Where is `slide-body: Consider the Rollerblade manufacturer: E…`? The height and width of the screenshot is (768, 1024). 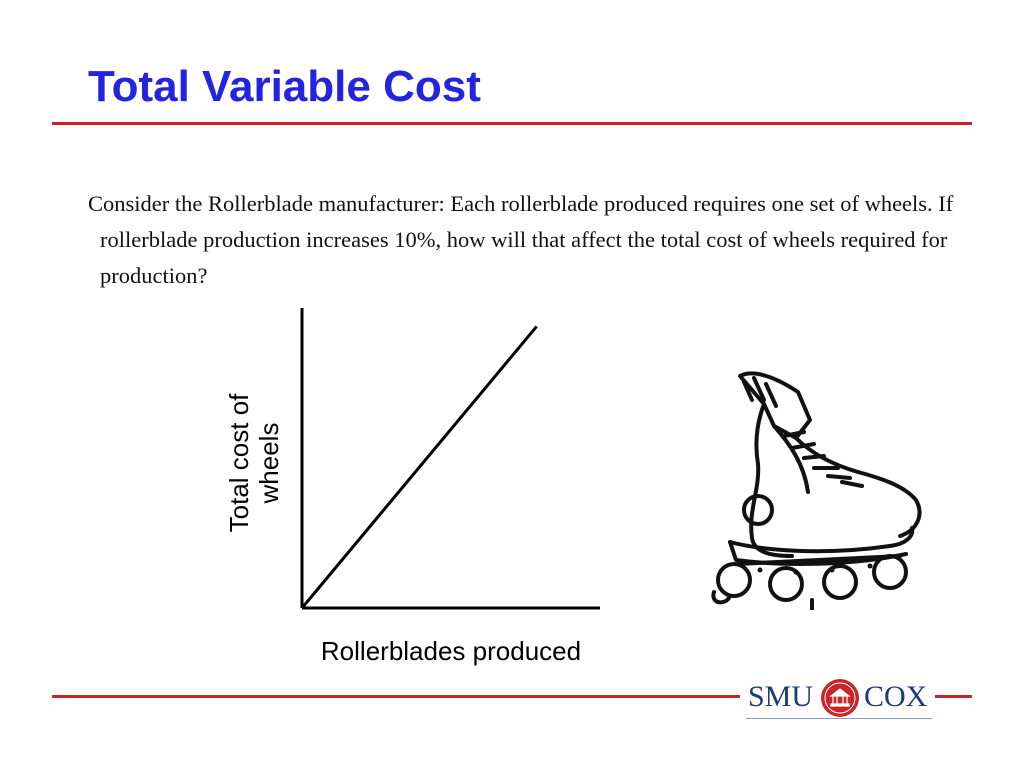
slide-body: Consider the Rollerblade manufacturer: E… is located at coordinates (533, 240).